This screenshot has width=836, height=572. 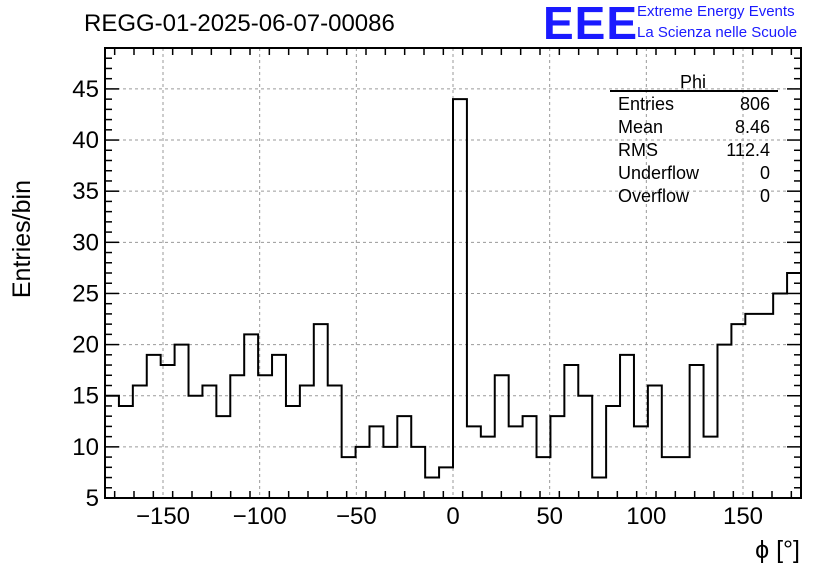 I want to click on y-tick-label: 20, so click(x=85, y=345).